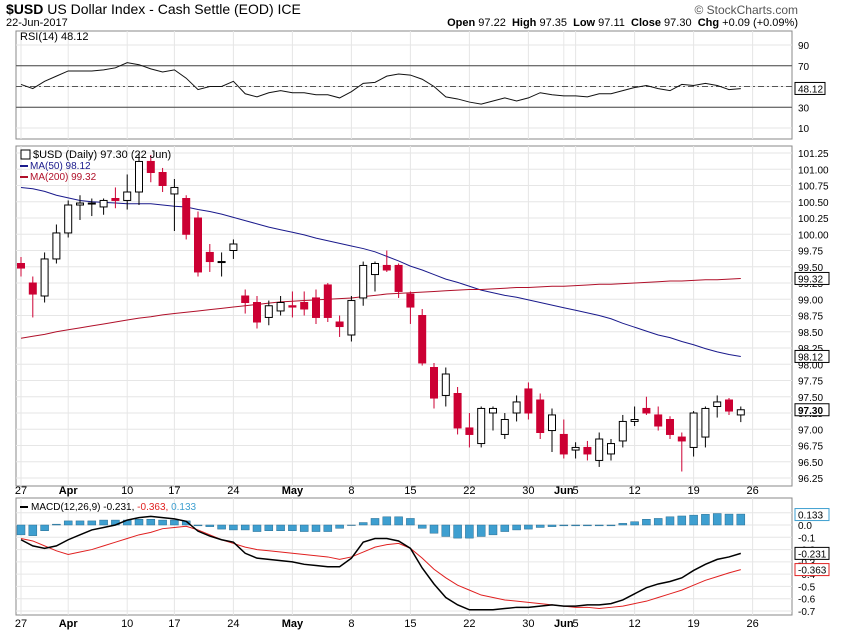  I want to click on ma50-badge, so click(812, 356).